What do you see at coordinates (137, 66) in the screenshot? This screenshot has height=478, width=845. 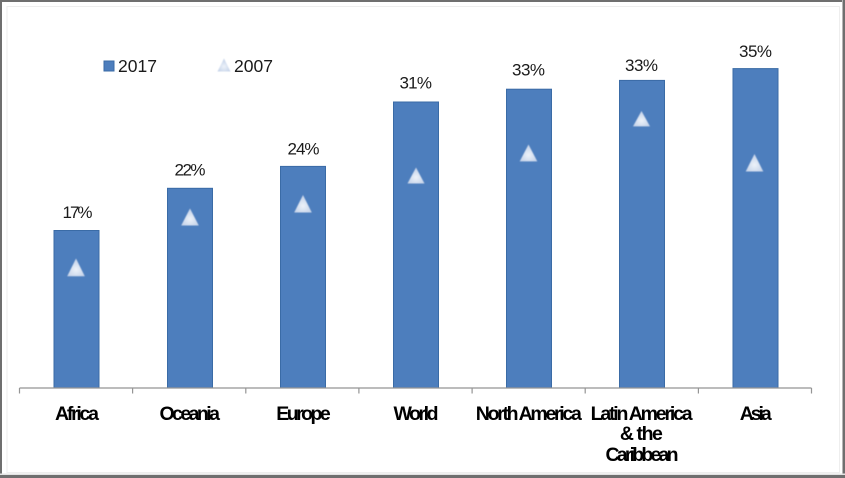 I see `svg-text: 2017` at bounding box center [137, 66].